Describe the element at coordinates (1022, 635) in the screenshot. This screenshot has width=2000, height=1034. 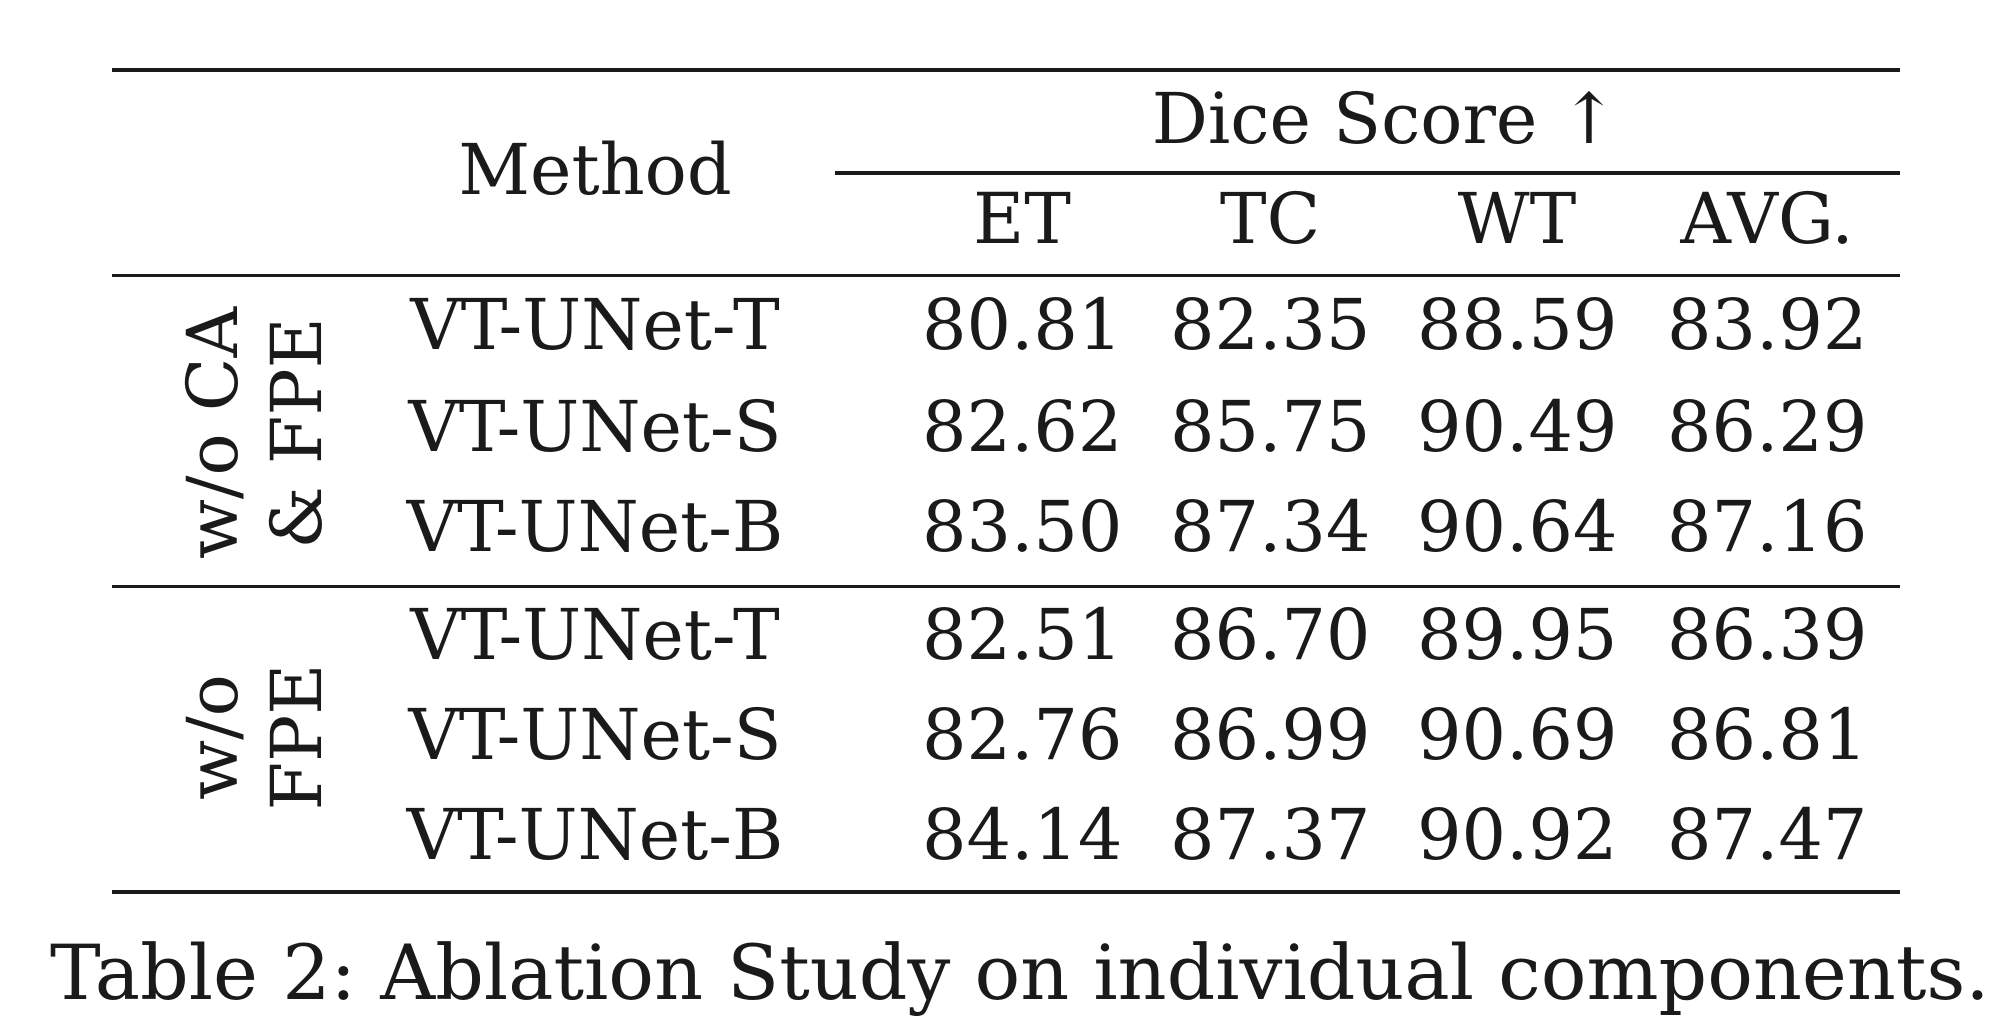
I see `value-cell-et: 82.51` at that location.